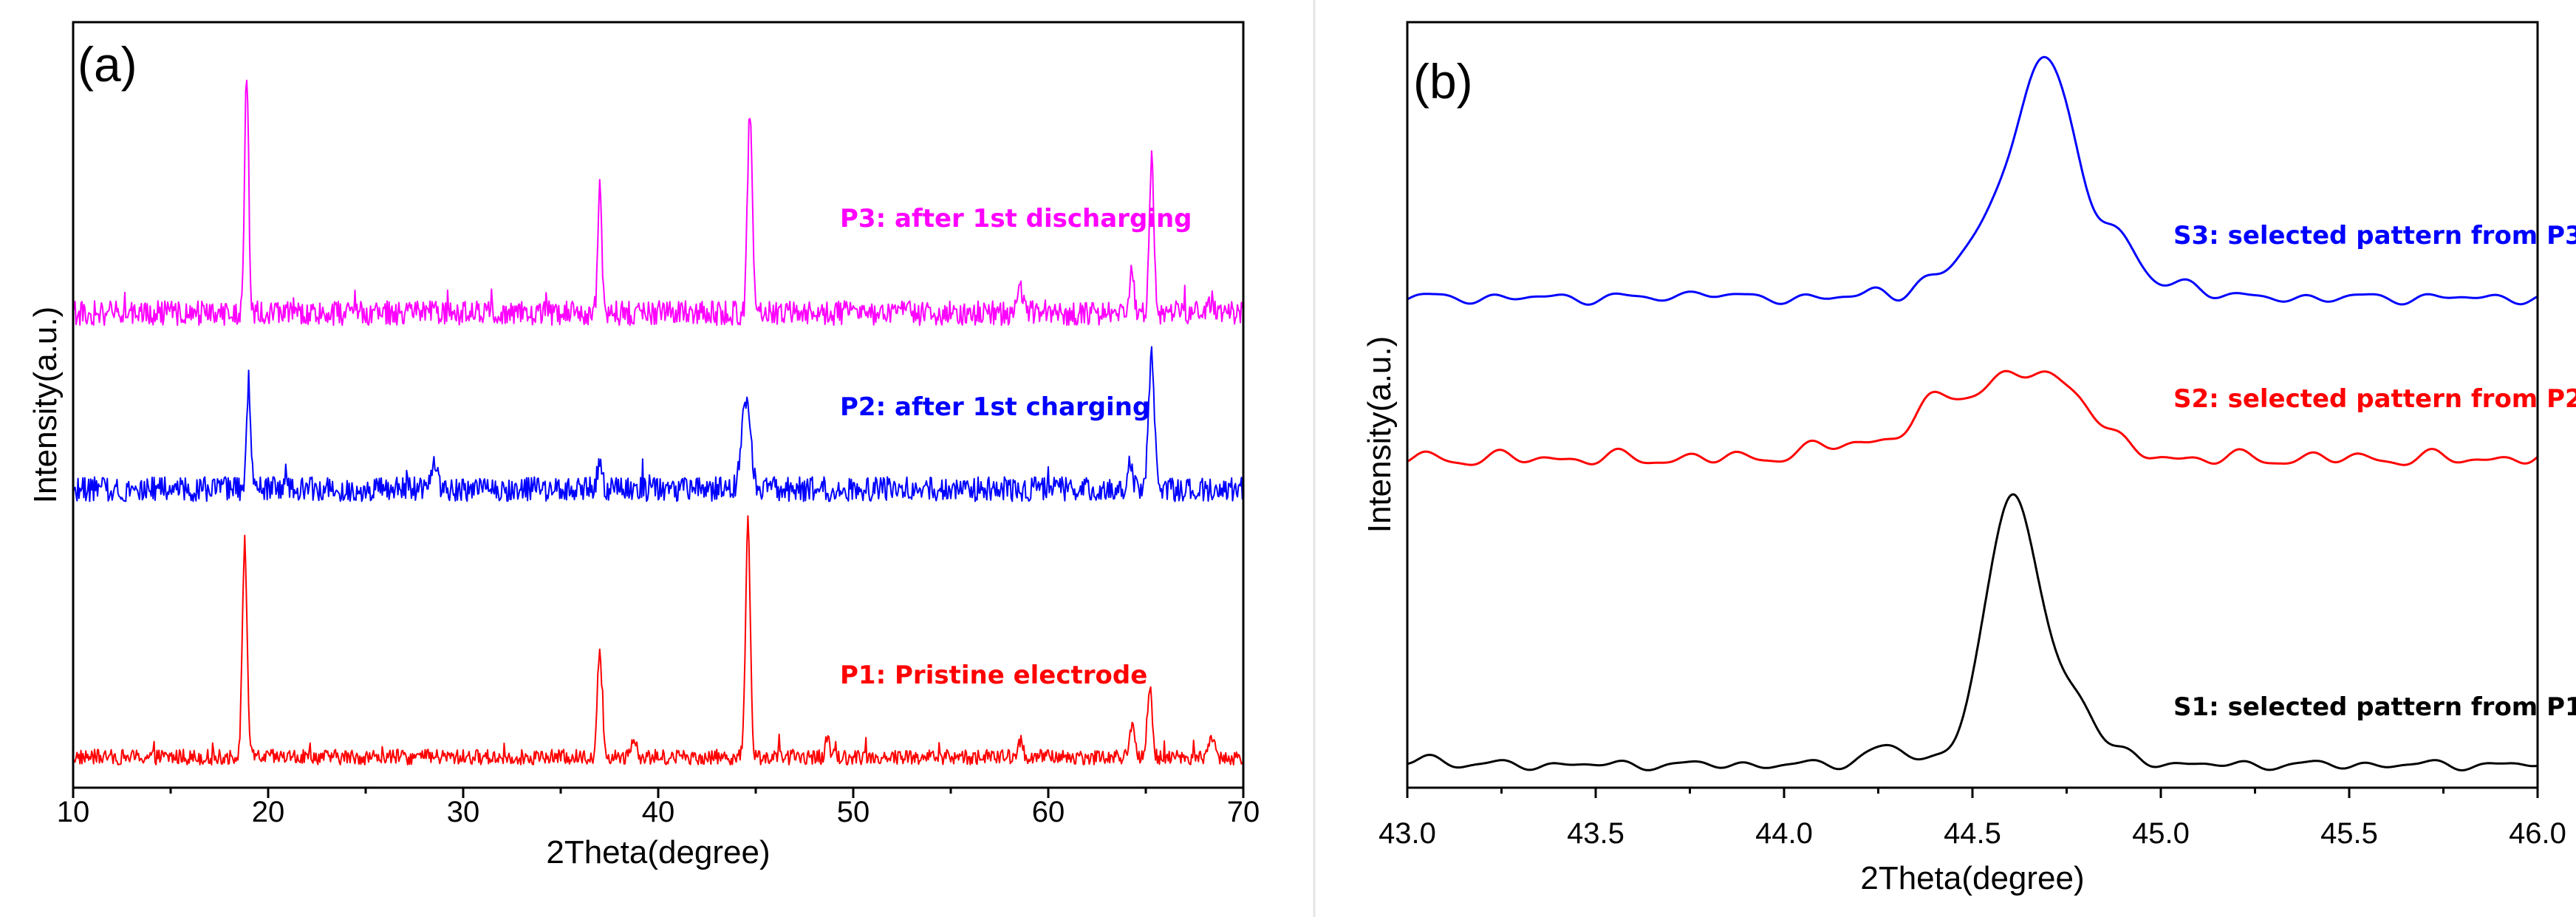 The height and width of the screenshot is (917, 2576). I want to click on series-line-p2, so click(658, 424).